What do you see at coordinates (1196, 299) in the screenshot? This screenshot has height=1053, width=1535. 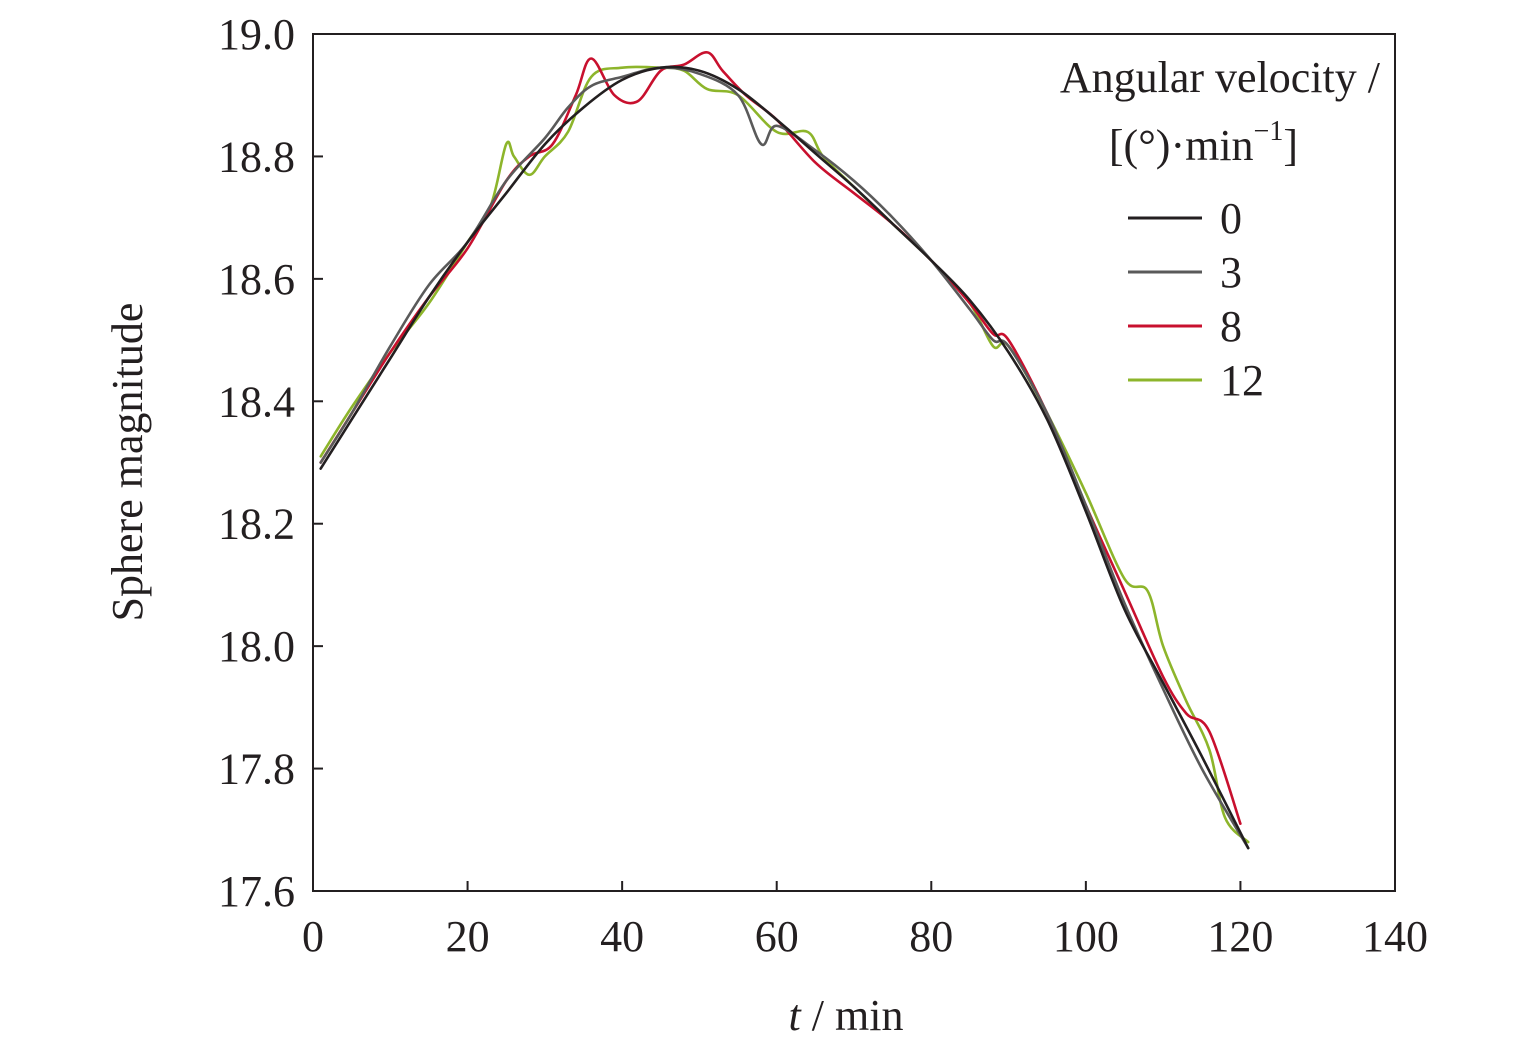 I see `legend-items: 0 3 8 12` at bounding box center [1196, 299].